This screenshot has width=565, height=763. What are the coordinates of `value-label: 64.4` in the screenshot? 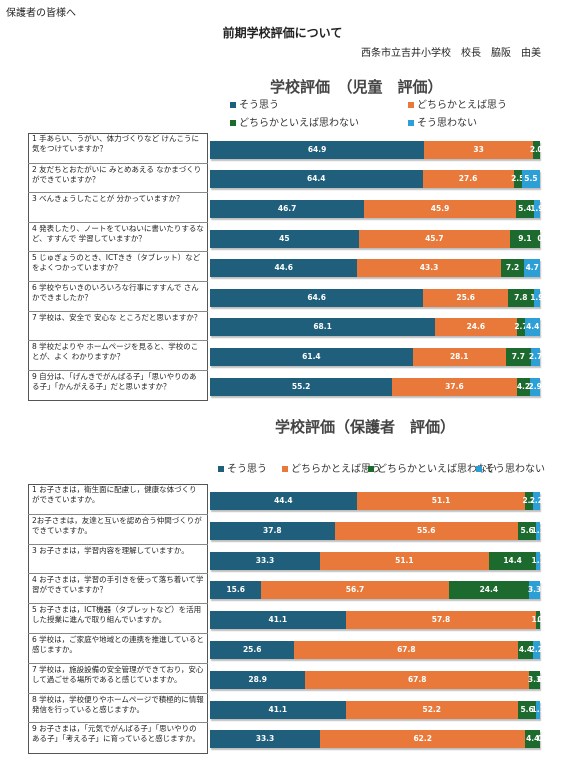 It's located at (316, 179).